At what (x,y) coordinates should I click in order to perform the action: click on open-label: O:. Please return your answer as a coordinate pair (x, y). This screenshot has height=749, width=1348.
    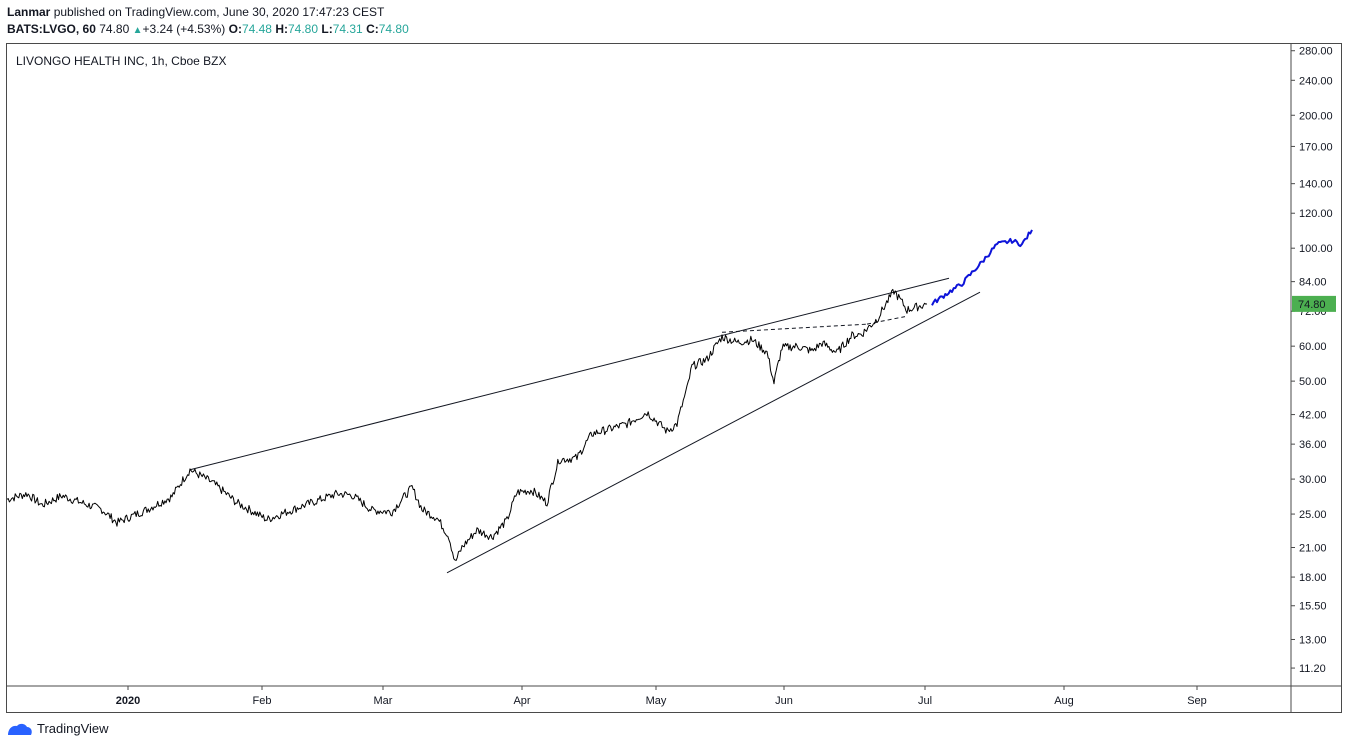
    Looking at the image, I should click on (235, 29).